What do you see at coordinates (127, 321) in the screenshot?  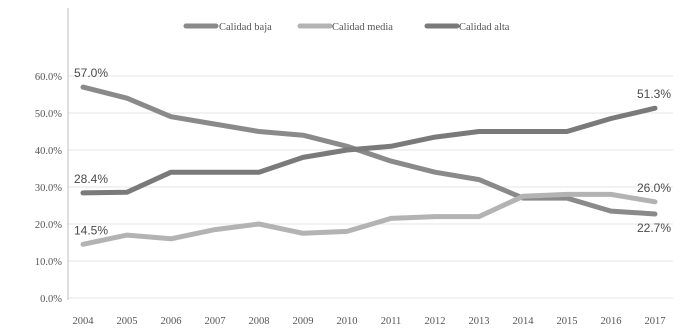 I see `x-tick-label: 2005` at bounding box center [127, 321].